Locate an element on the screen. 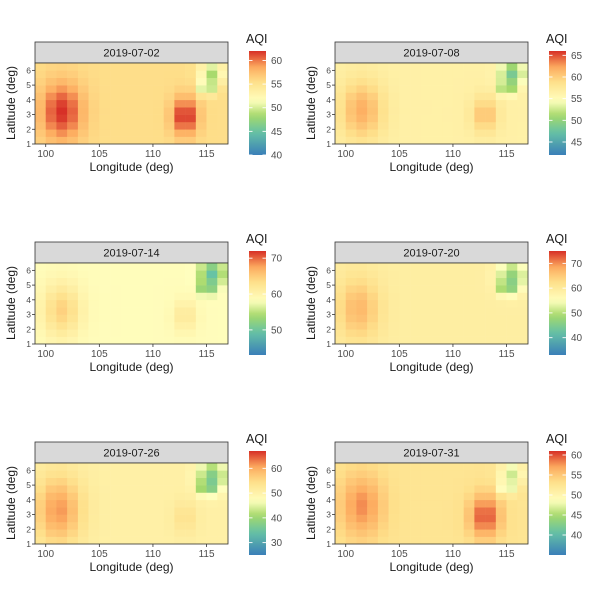 Image resolution: width=600 pixels, height=600 pixels. x-tick-label: 100 is located at coordinates (345, 154).